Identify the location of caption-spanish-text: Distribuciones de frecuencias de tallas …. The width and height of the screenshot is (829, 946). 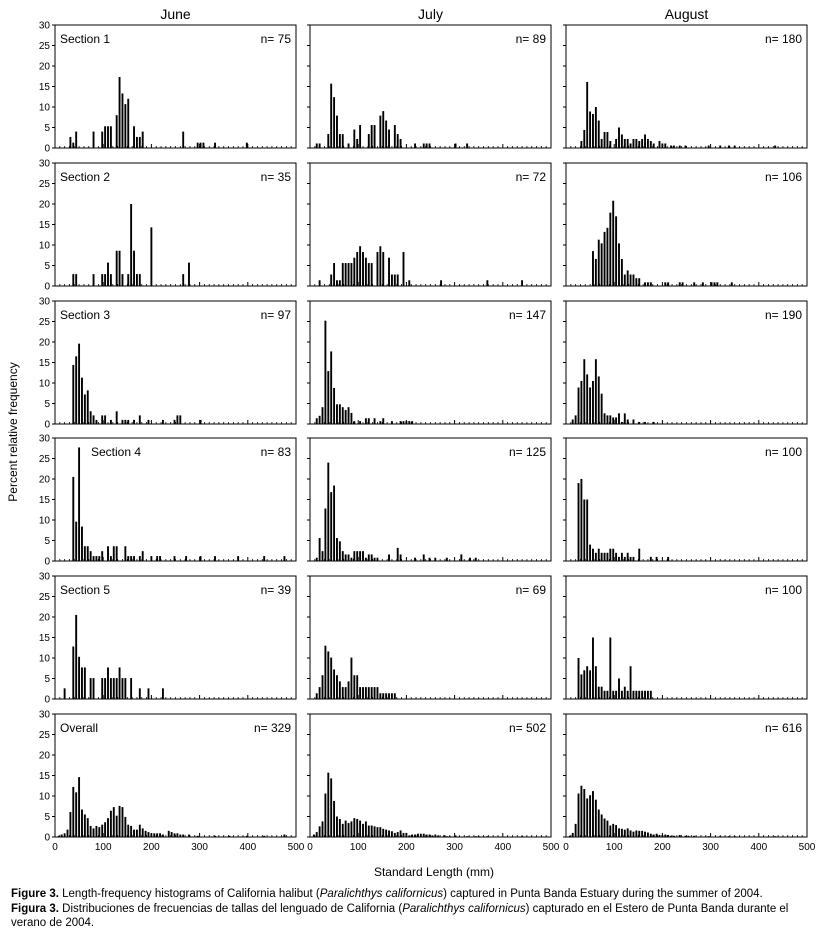
(230, 908).